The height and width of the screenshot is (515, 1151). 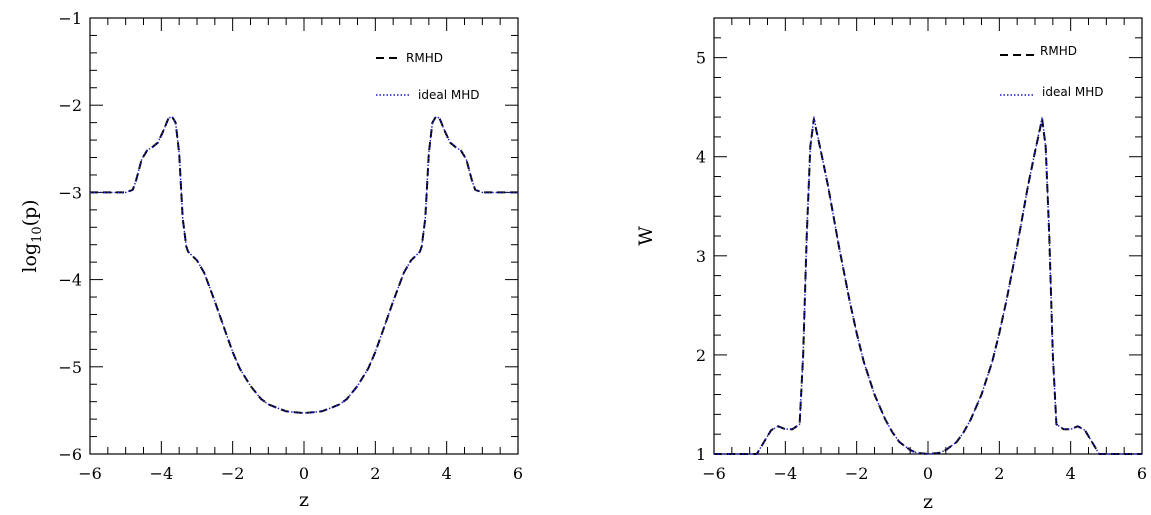 I want to click on y-tick-label: 4, so click(x=701, y=157).